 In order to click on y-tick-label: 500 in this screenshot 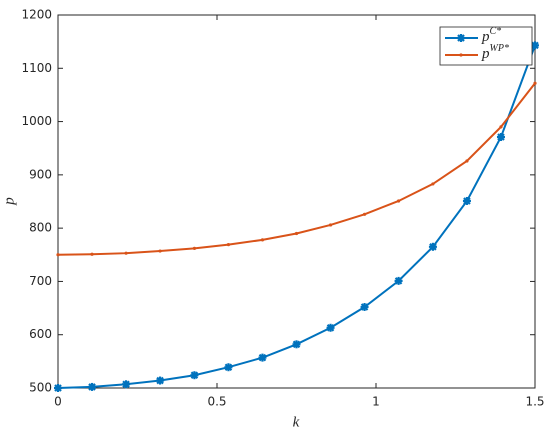, I will do `click(40, 388)`.